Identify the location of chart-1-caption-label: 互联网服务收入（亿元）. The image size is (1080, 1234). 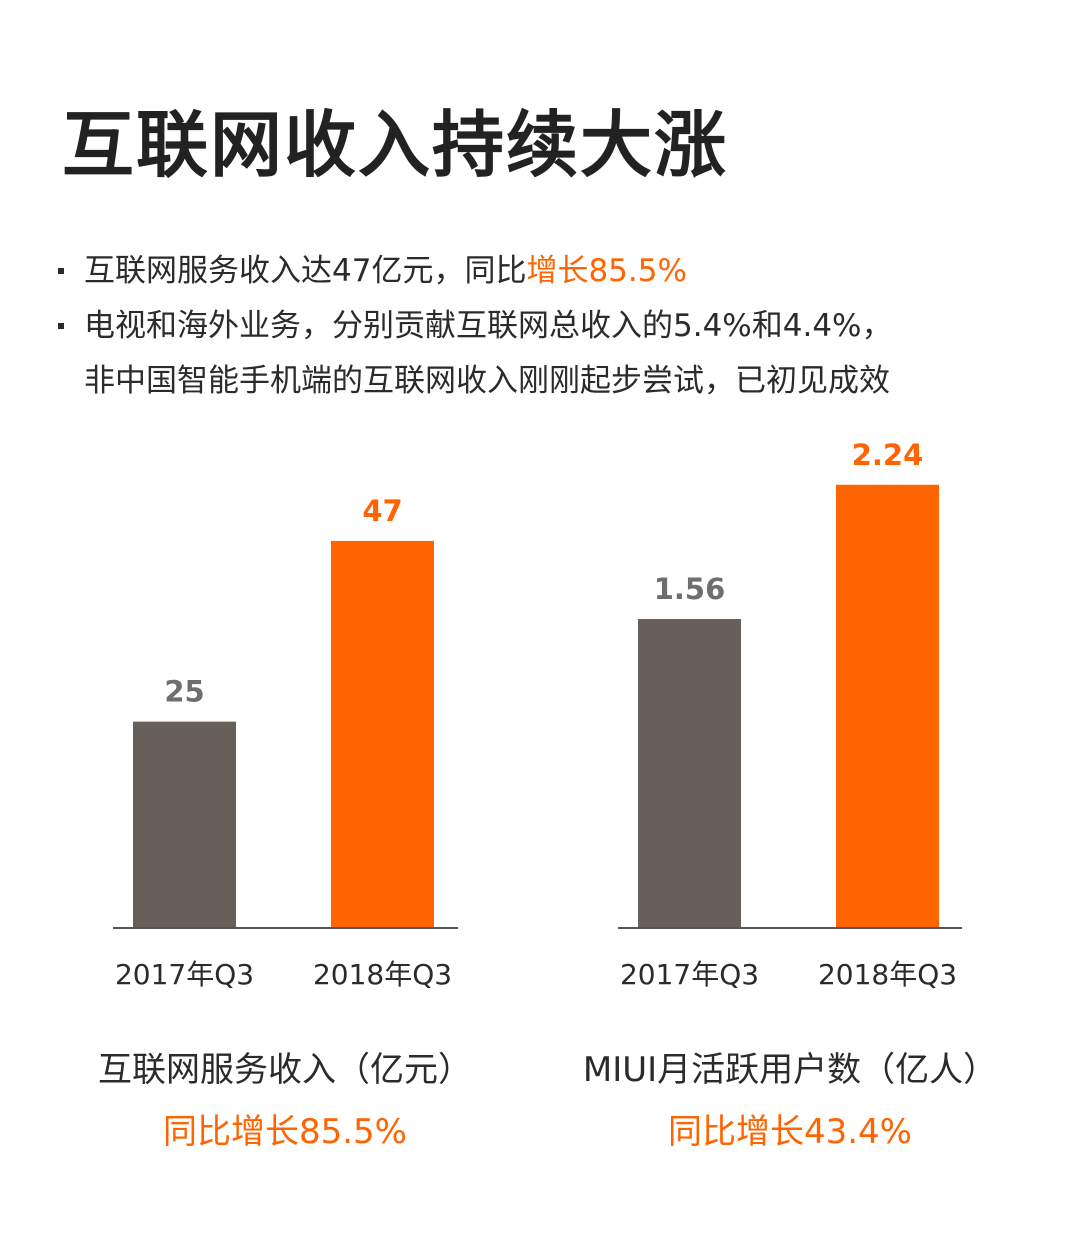
(285, 1070).